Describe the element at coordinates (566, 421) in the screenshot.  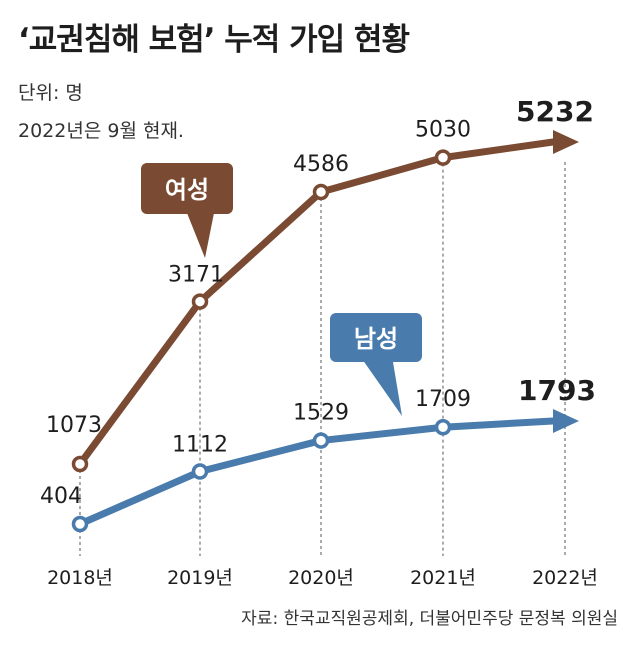
I see `male-arrowhead` at that location.